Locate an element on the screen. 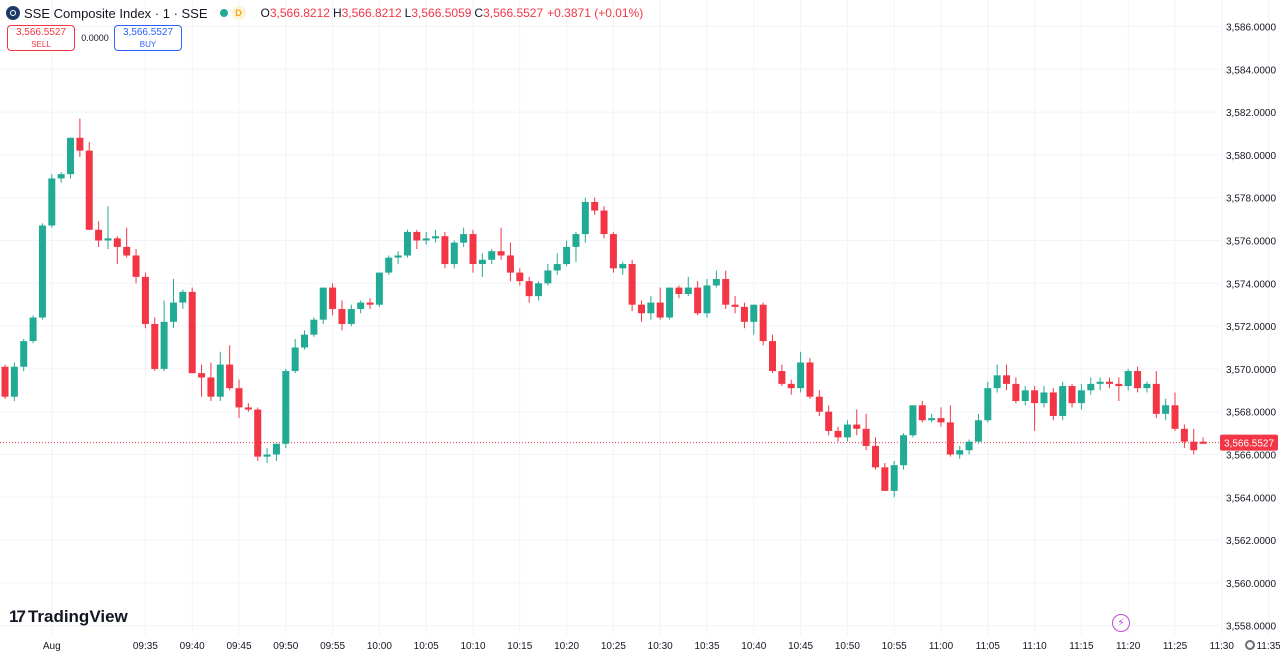 This screenshot has height=655, width=1280. x-tick-label: 11:20 is located at coordinates (1128, 646).